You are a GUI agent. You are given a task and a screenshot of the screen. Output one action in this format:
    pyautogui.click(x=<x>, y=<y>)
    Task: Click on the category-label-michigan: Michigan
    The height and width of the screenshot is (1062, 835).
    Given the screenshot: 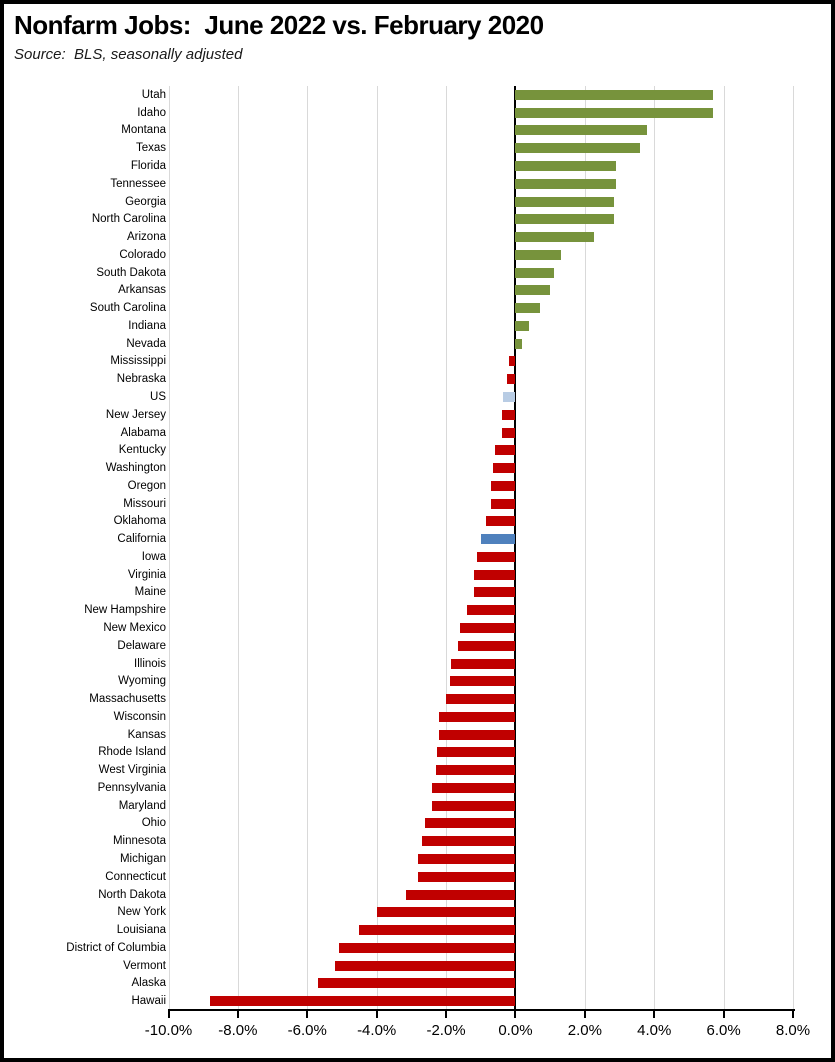 What is the action you would take?
    pyautogui.click(x=142, y=858)
    